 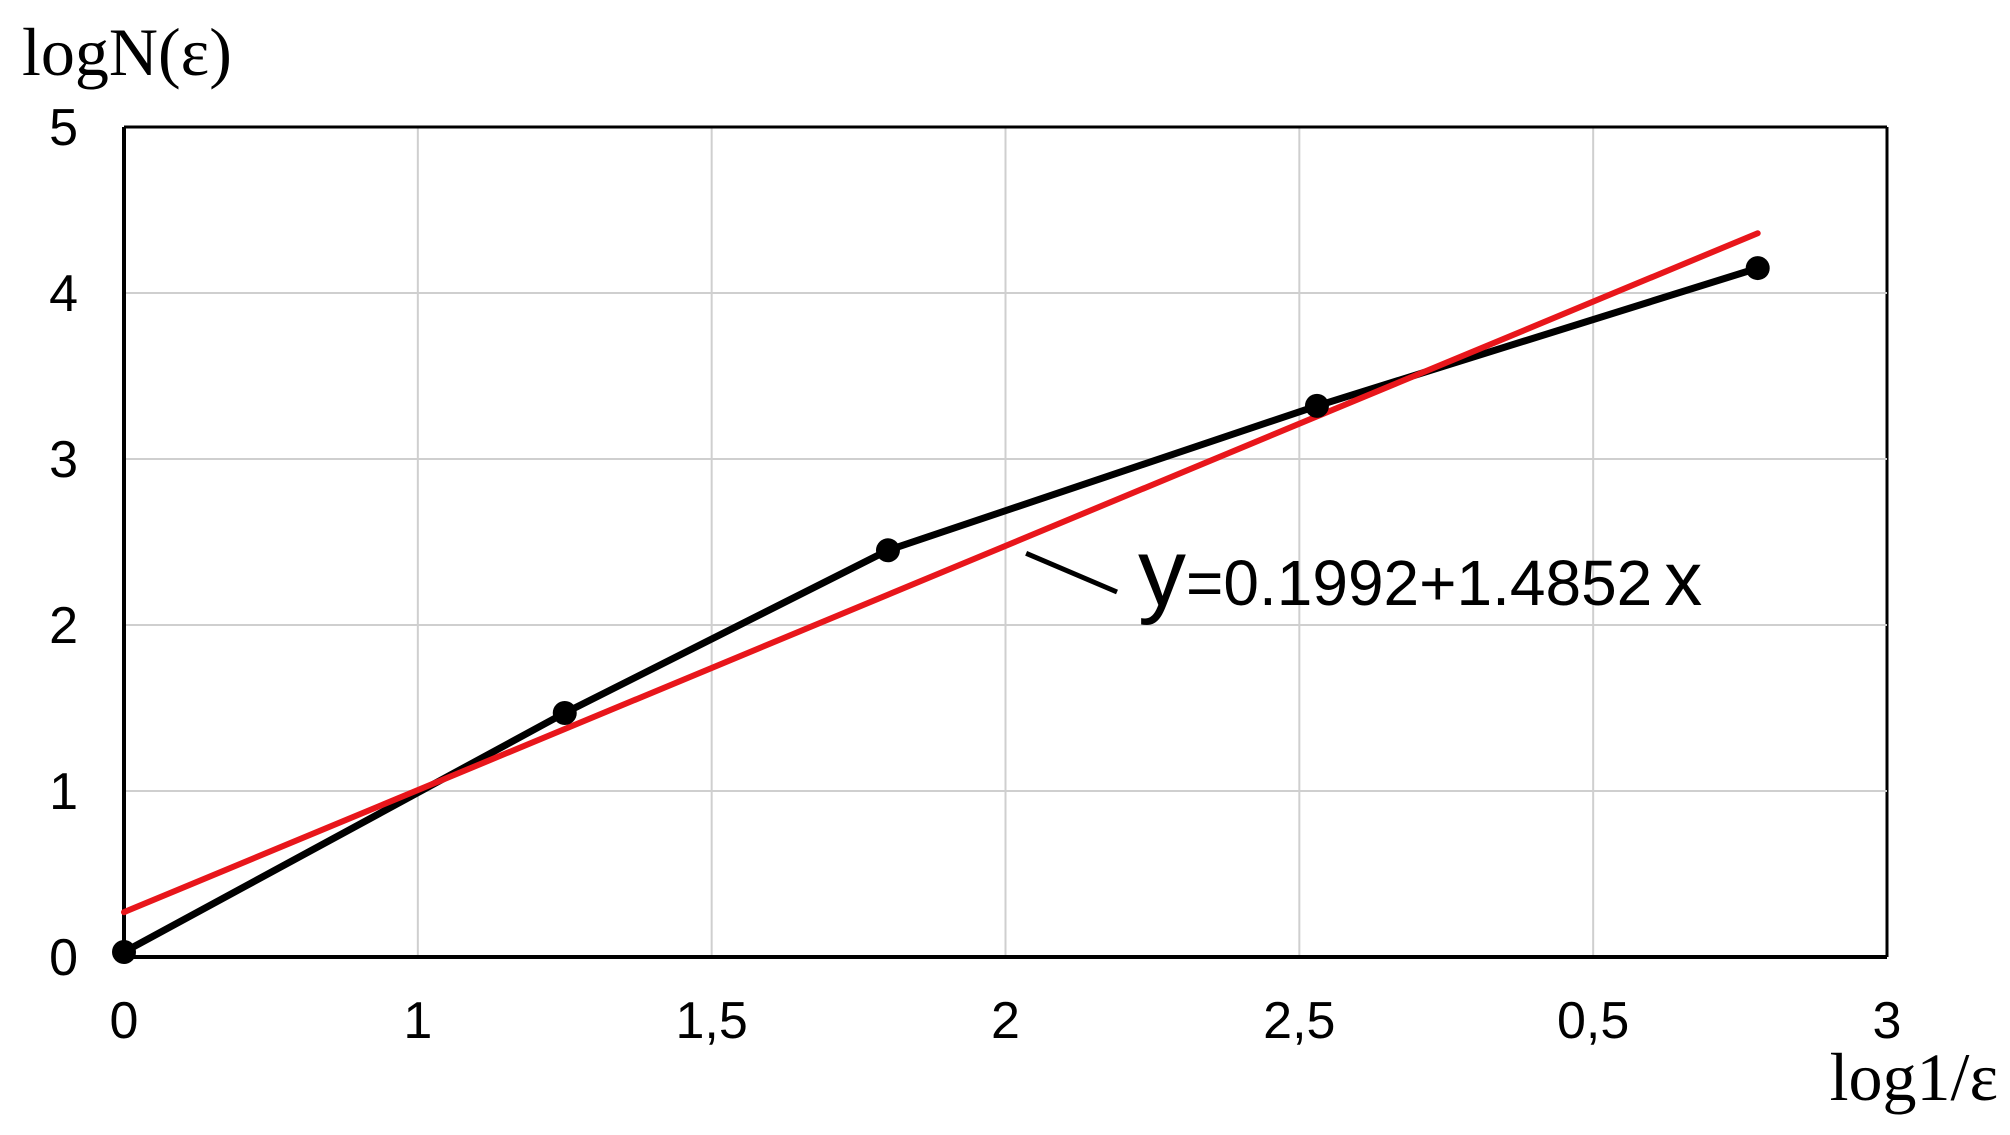 What do you see at coordinates (63, 460) in the screenshot?
I see `y-tick-label: 3` at bounding box center [63, 460].